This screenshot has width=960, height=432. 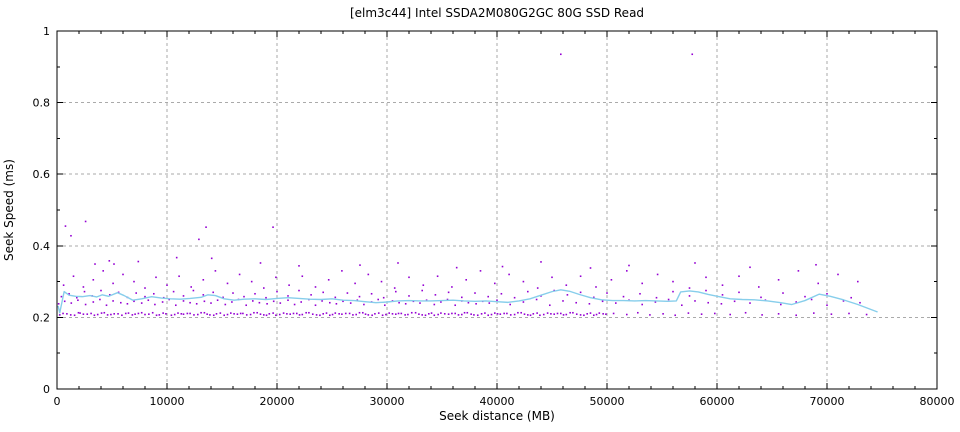 I want to click on svg-text: 0.8, so click(x=42, y=103).